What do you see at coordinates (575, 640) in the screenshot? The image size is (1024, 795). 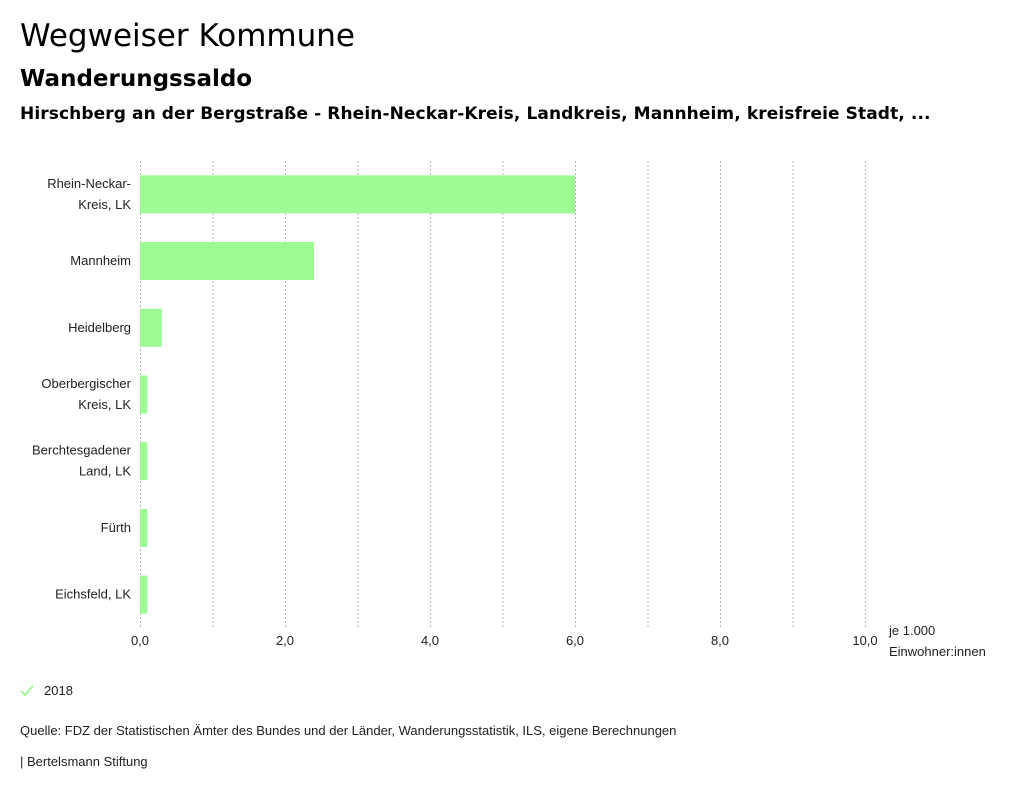 I see `x-tick-label: 6,0` at bounding box center [575, 640].